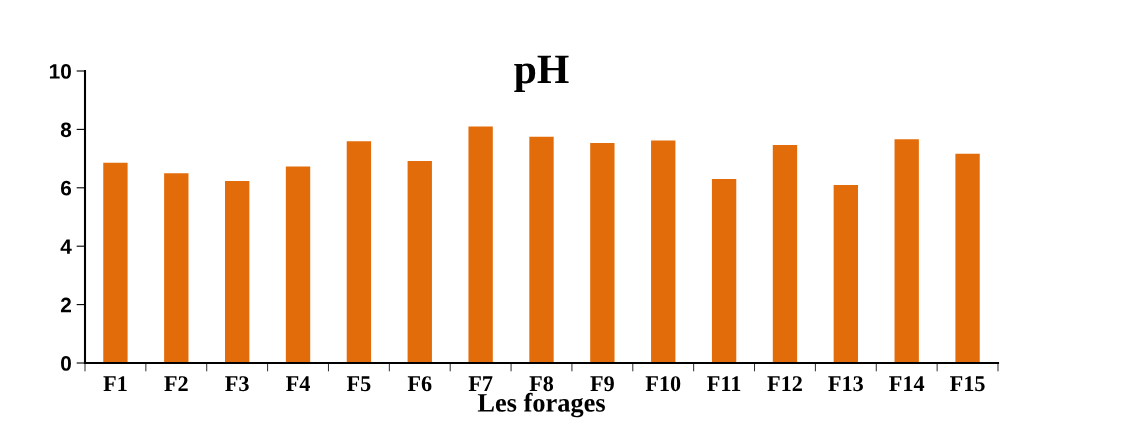 Image resolution: width=1139 pixels, height=436 pixels. I want to click on x-tick-label: F1, so click(115, 383).